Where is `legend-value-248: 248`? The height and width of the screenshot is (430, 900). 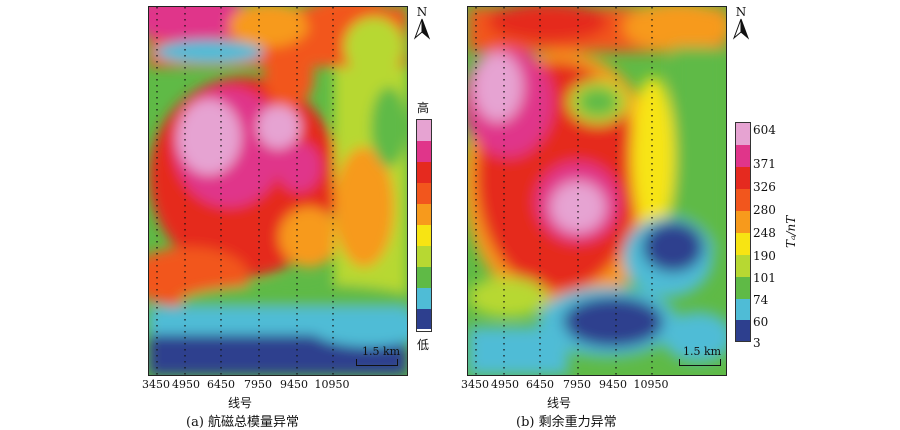
legend-value-248: 248 is located at coordinates (764, 233).